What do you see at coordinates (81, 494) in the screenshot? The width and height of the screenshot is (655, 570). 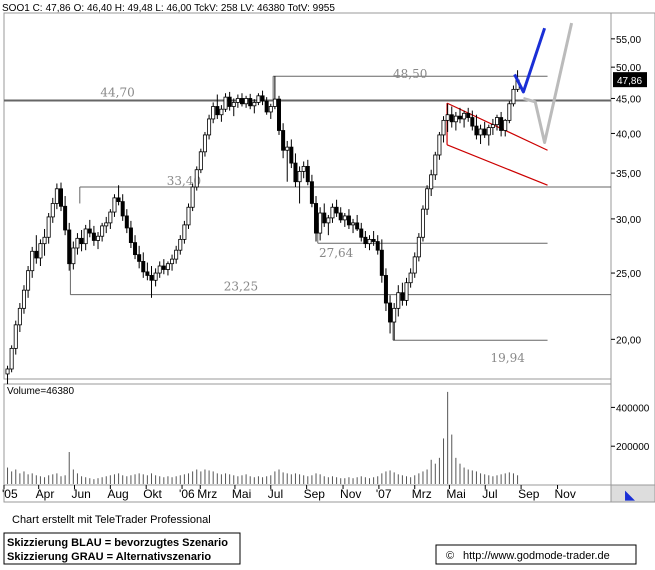 I see `time-tick-label: Jun` at bounding box center [81, 494].